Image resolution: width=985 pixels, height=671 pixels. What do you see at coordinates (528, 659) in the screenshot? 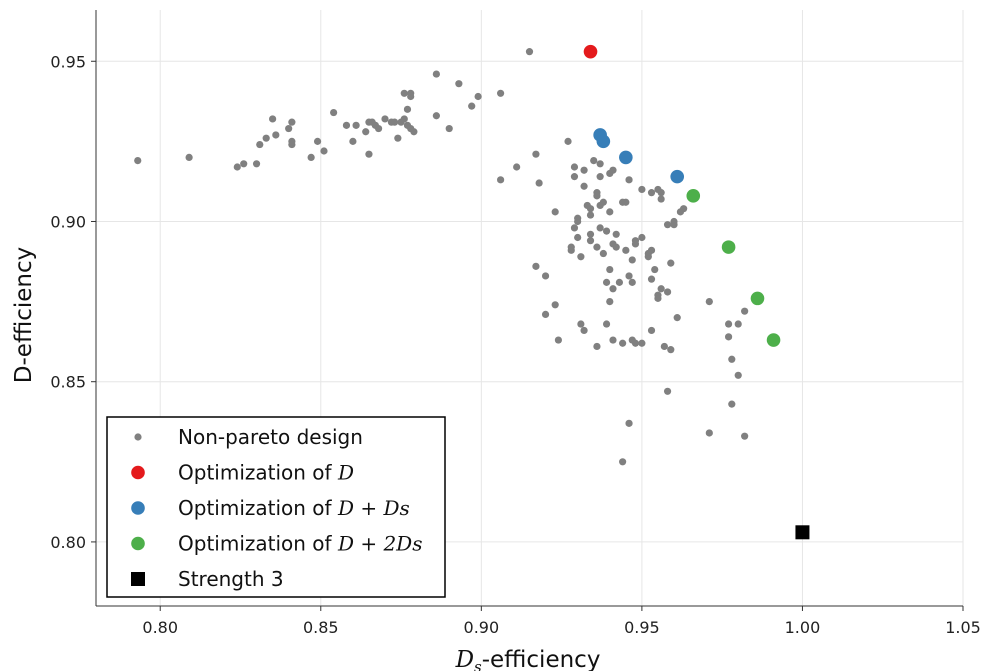
I see `x-axis-label: Ds-efficiency` at bounding box center [528, 659].